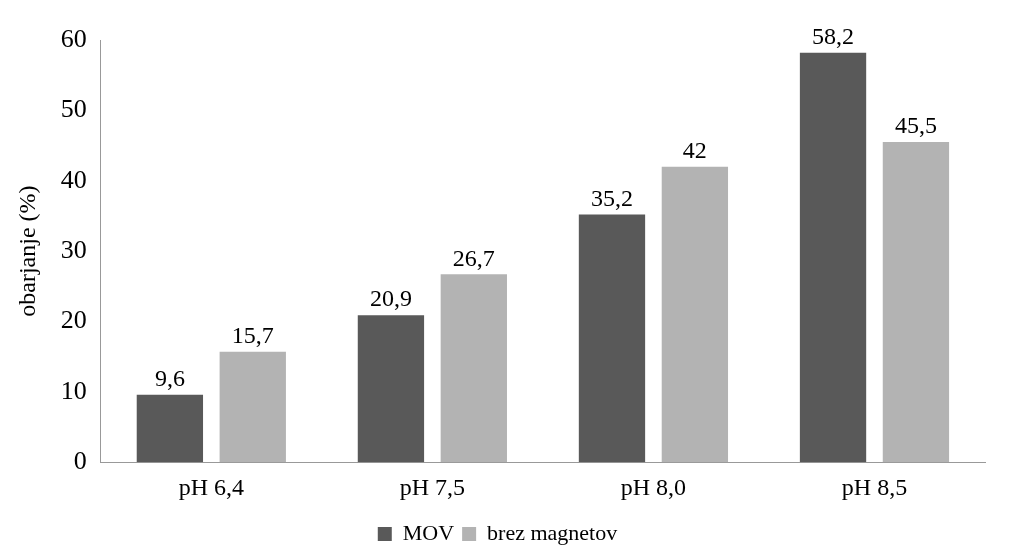 This screenshot has height=555, width=1015. What do you see at coordinates (473, 257) in the screenshot?
I see `data-label: 26,7` at bounding box center [473, 257].